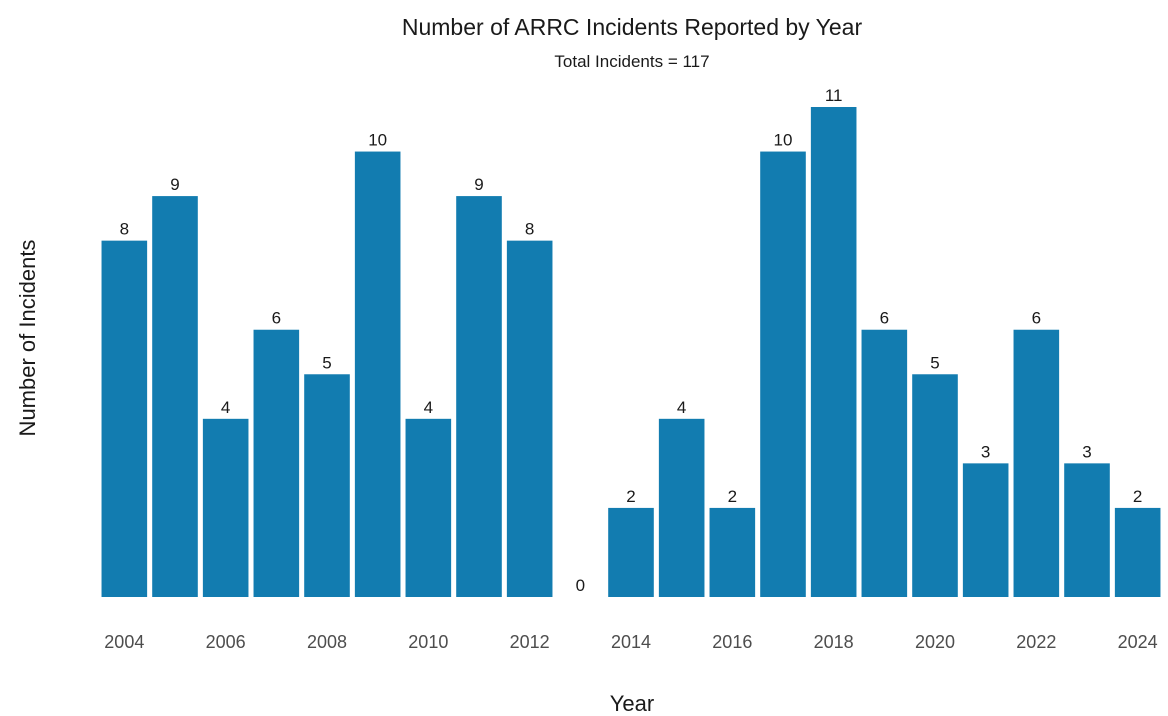 The width and height of the screenshot is (1168, 716). What do you see at coordinates (326, 362) in the screenshot?
I see `bar-label-2008: 5` at bounding box center [326, 362].